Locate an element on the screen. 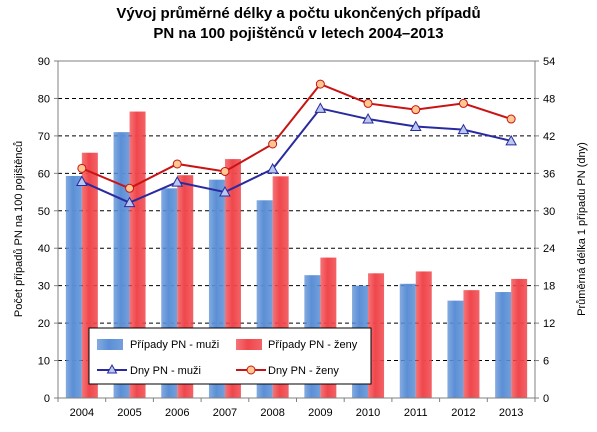 The image size is (597, 432). x-tick-label: 2007 is located at coordinates (225, 413).